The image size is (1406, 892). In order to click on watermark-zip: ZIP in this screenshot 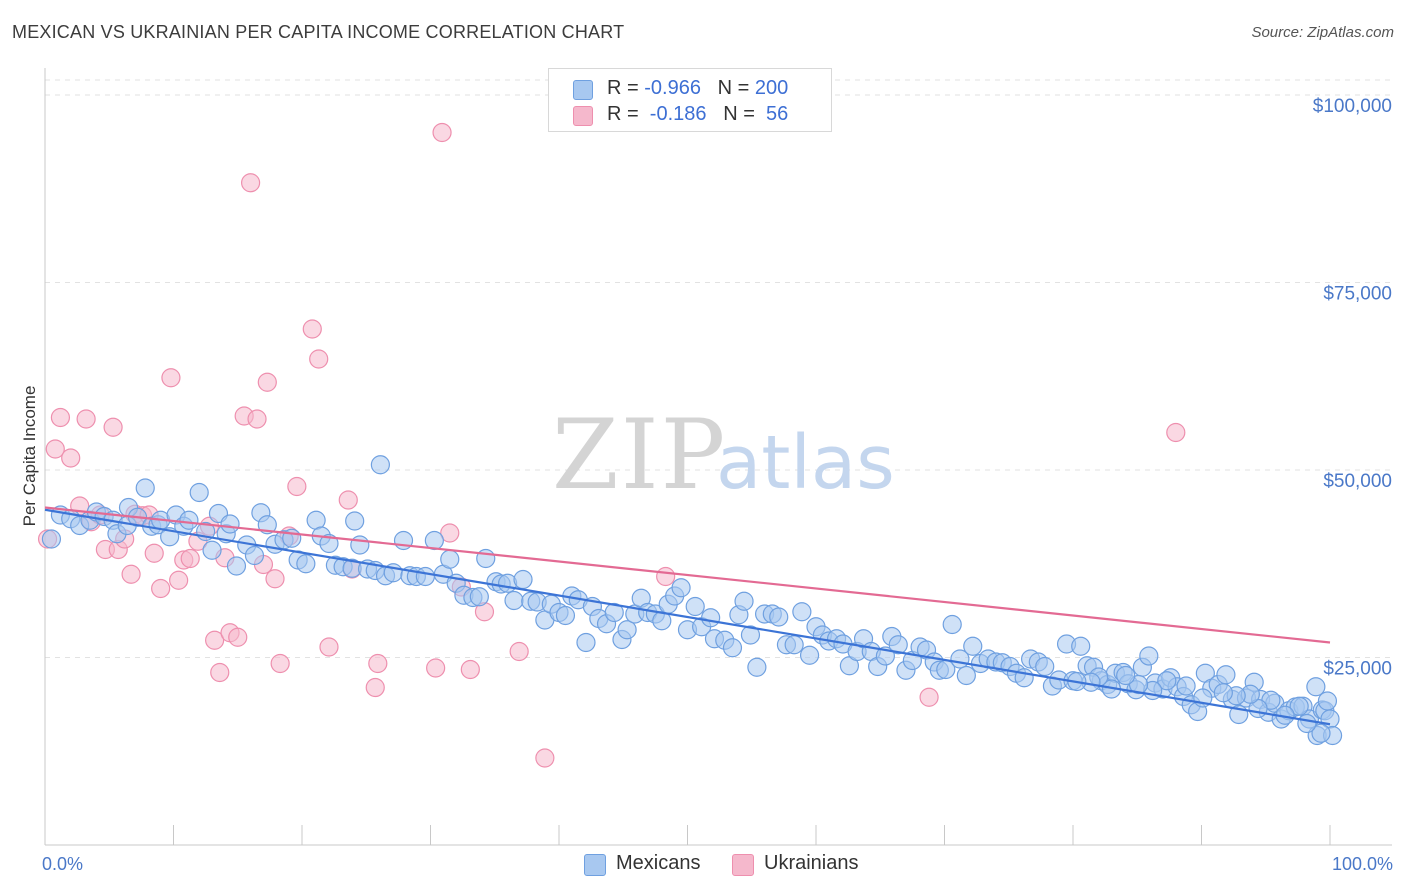, I will do `click(639, 455)`.